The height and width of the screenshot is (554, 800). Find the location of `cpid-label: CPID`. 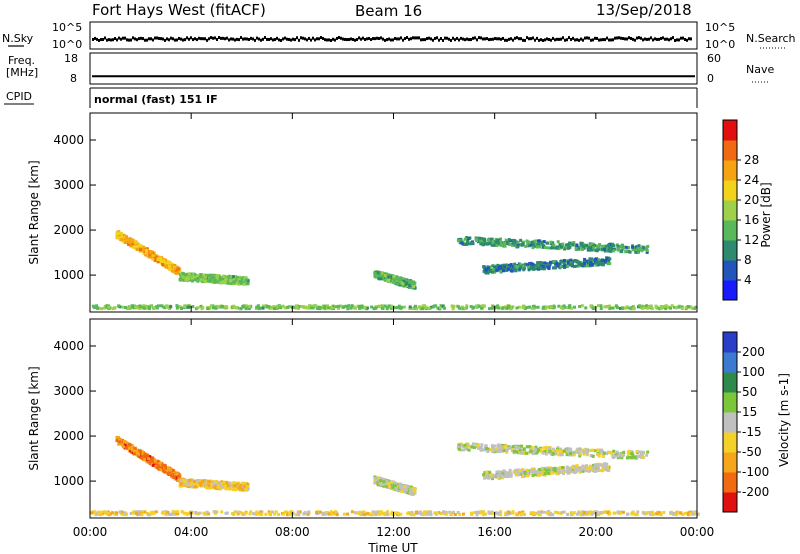

cpid-label: CPID is located at coordinates (19, 96).